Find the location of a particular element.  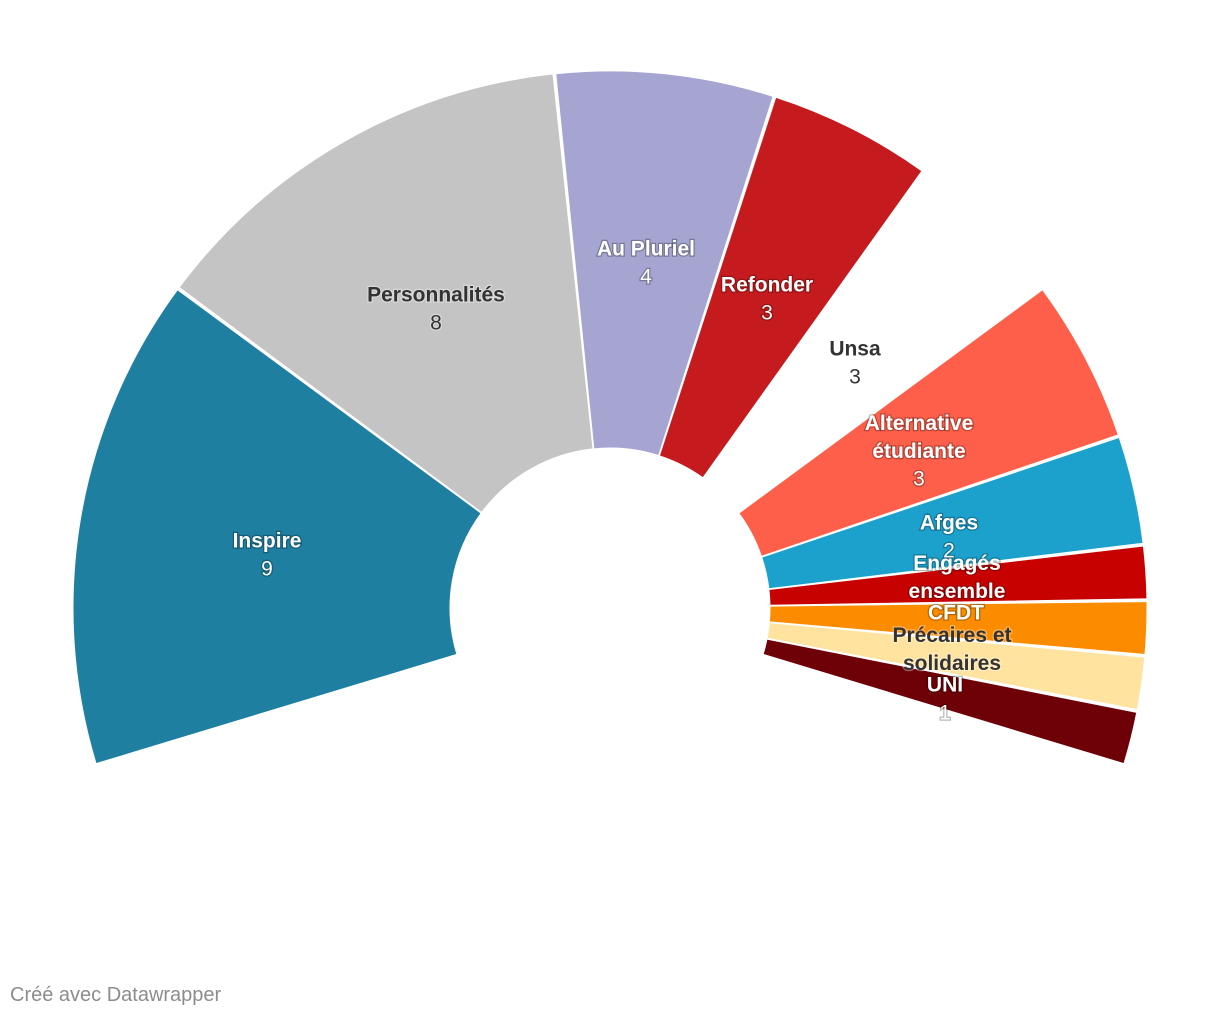

label-personnalites: Personnalités is located at coordinates (436, 295).